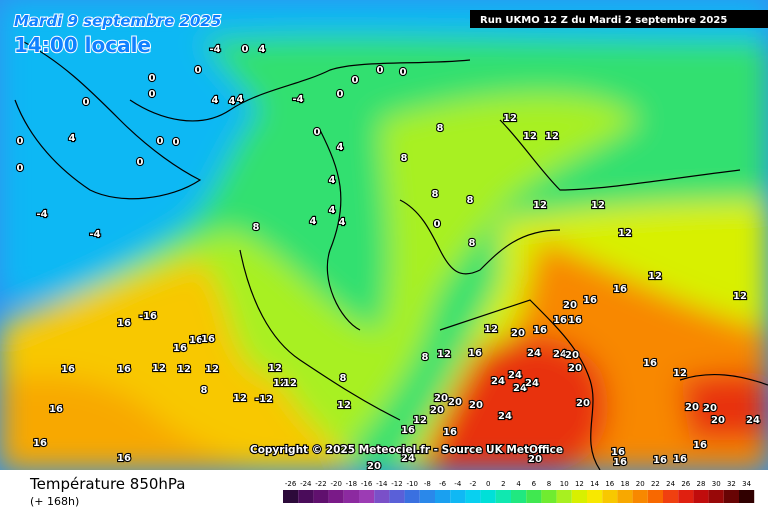 The image size is (768, 512). I want to click on colorbar-tick-label: 30, so click(716, 484).